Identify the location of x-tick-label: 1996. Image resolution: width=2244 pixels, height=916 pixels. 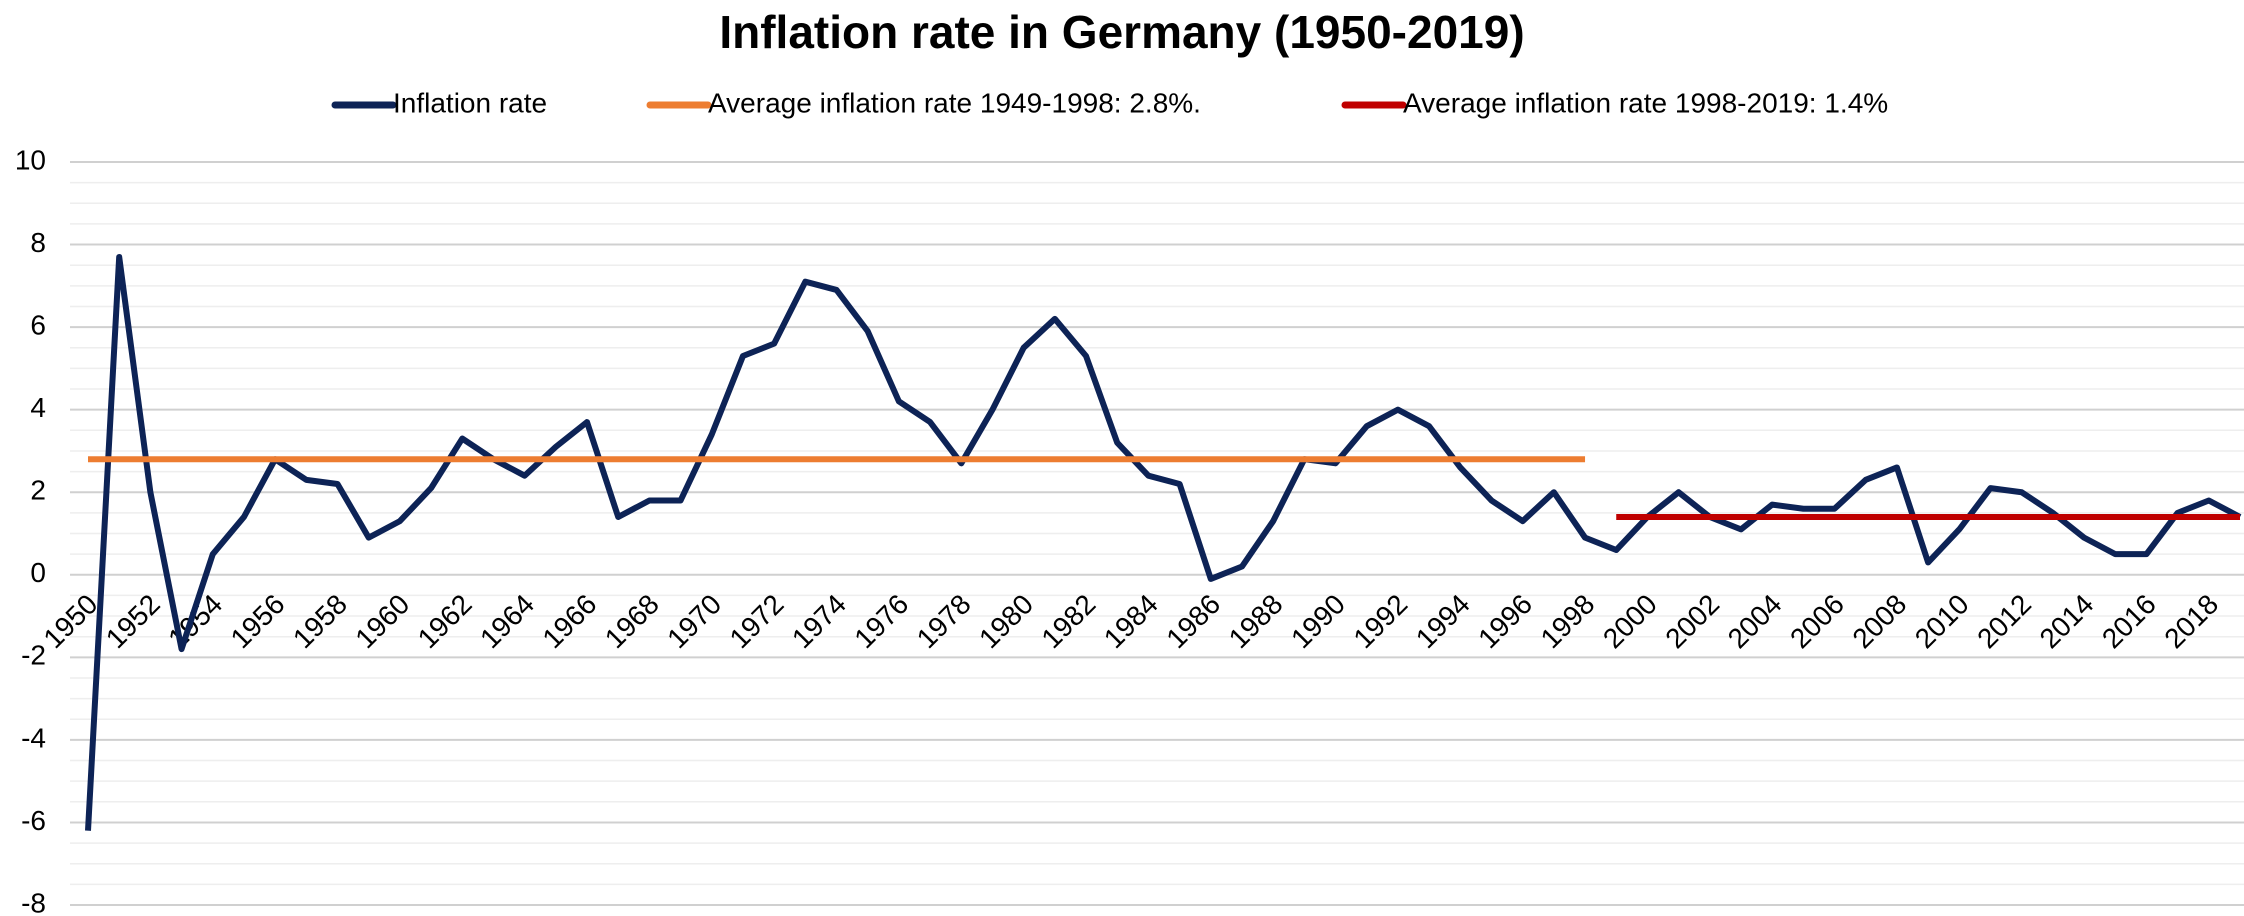
(1505, 621).